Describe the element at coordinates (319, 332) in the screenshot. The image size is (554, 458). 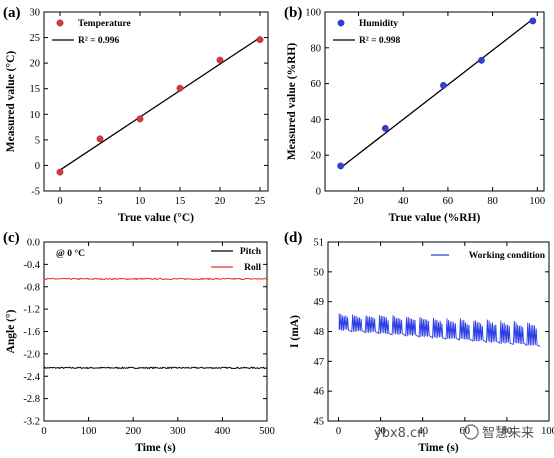
I see `y-tick-label: 48` at that location.